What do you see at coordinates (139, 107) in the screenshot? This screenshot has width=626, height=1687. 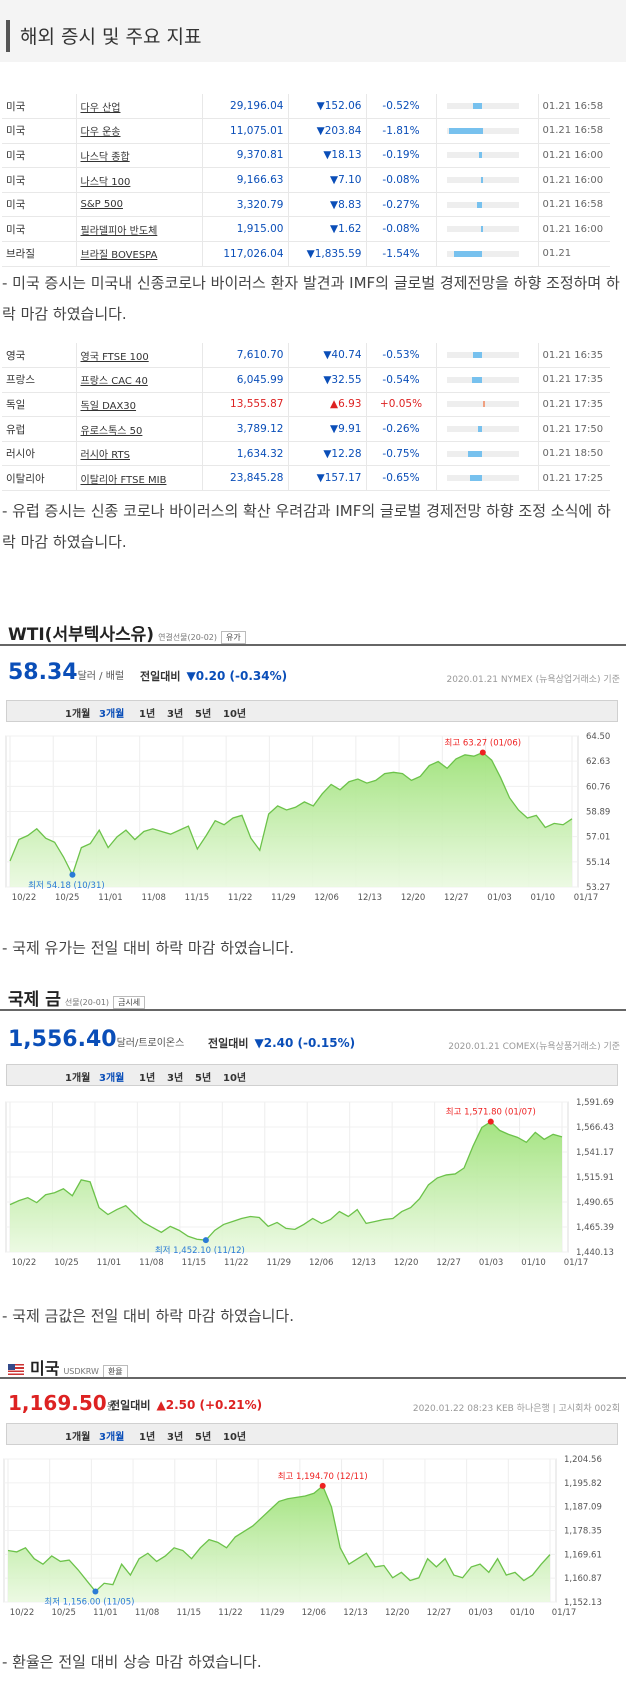 I see `index-name-link: 다우 산업` at bounding box center [139, 107].